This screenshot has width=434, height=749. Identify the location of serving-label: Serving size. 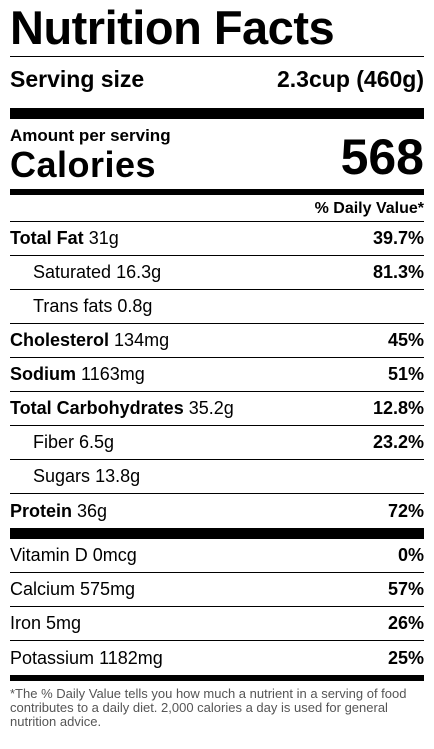
(77, 78).